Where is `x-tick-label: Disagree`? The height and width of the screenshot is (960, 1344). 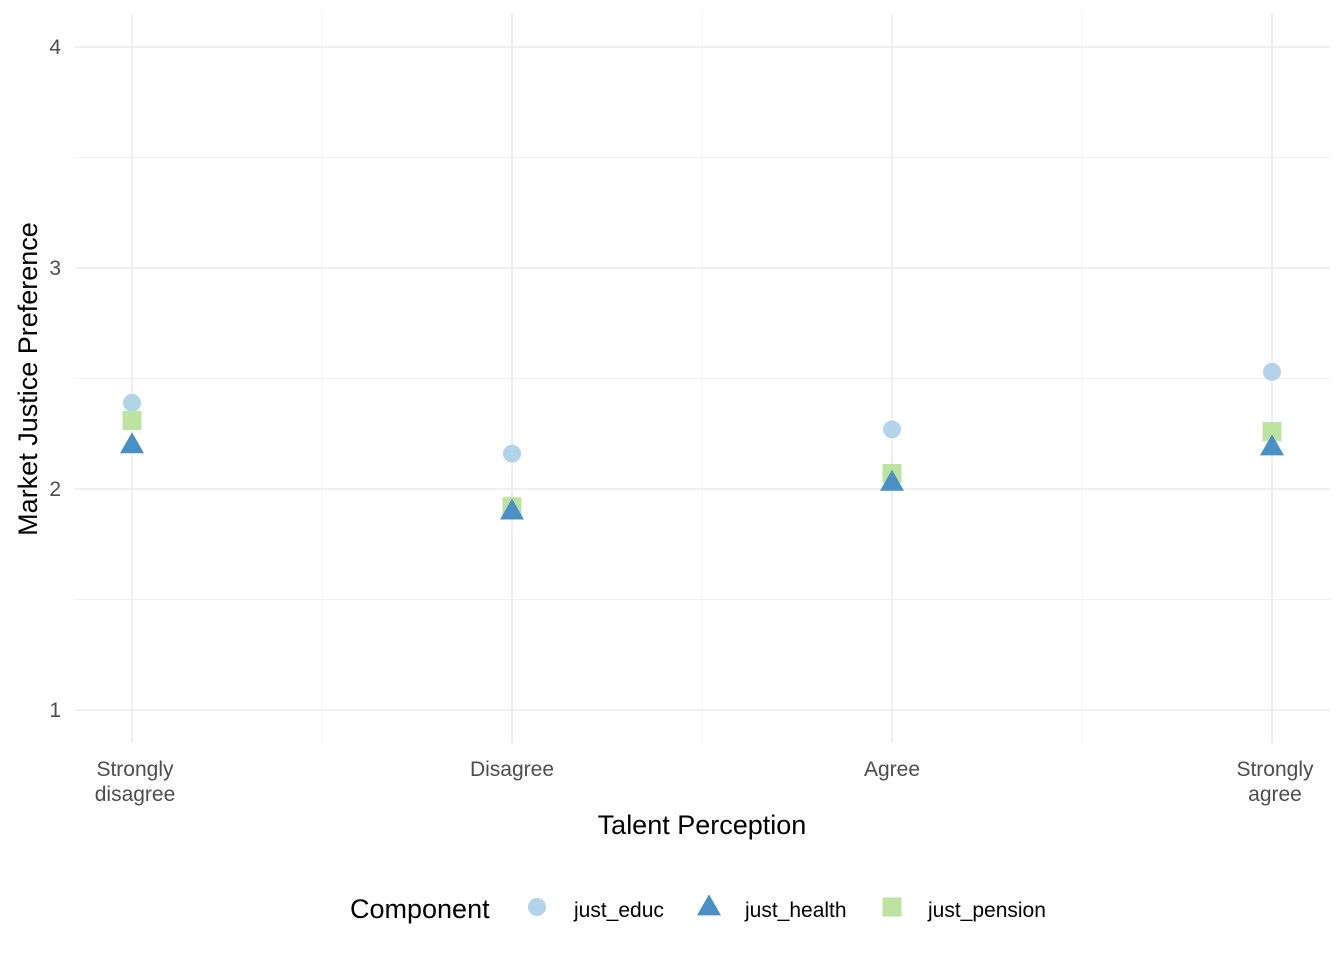 x-tick-label: Disagree is located at coordinates (512, 769).